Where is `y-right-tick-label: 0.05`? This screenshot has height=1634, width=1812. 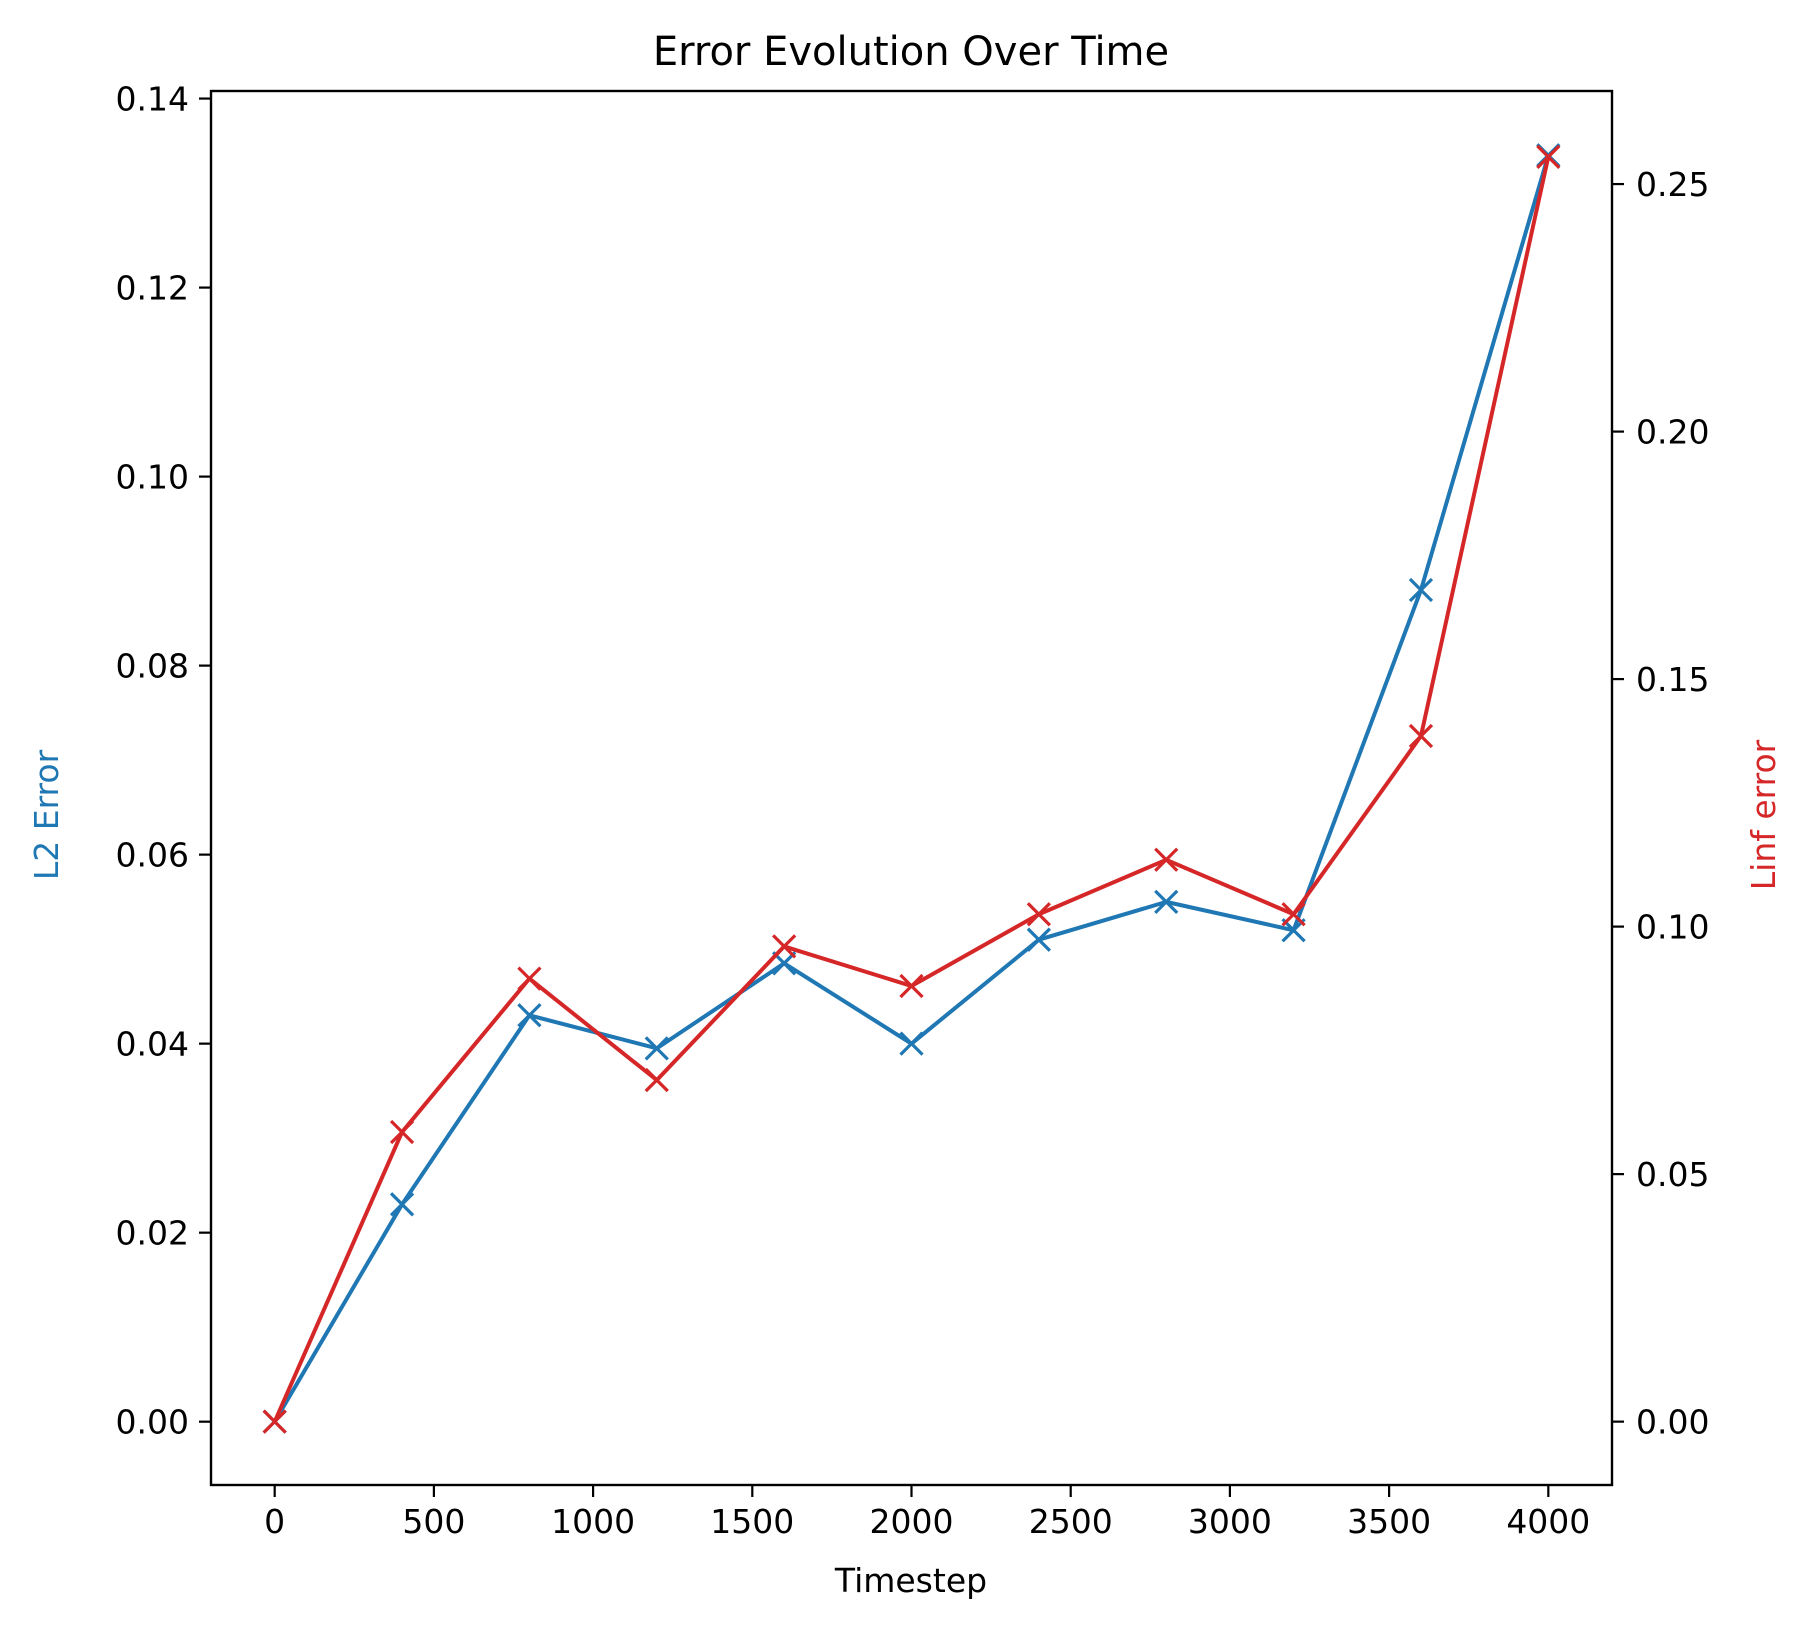 y-right-tick-label: 0.05 is located at coordinates (1672, 1174).